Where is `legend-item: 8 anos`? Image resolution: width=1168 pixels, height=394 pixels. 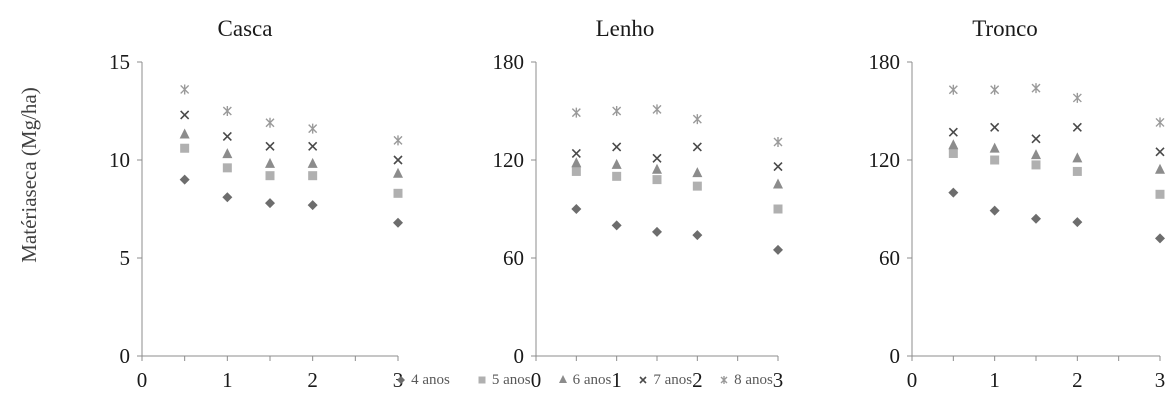
legend-item: 8 anos is located at coordinates (745, 380).